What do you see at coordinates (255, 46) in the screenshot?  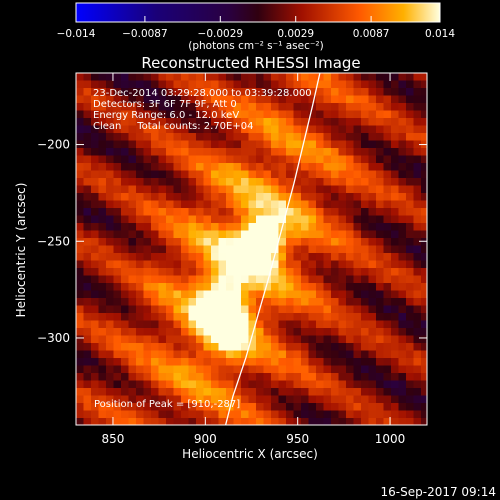 I see `colorbar-units: (photons cm⁻² s⁻¹ asec⁻²)` at bounding box center [255, 46].